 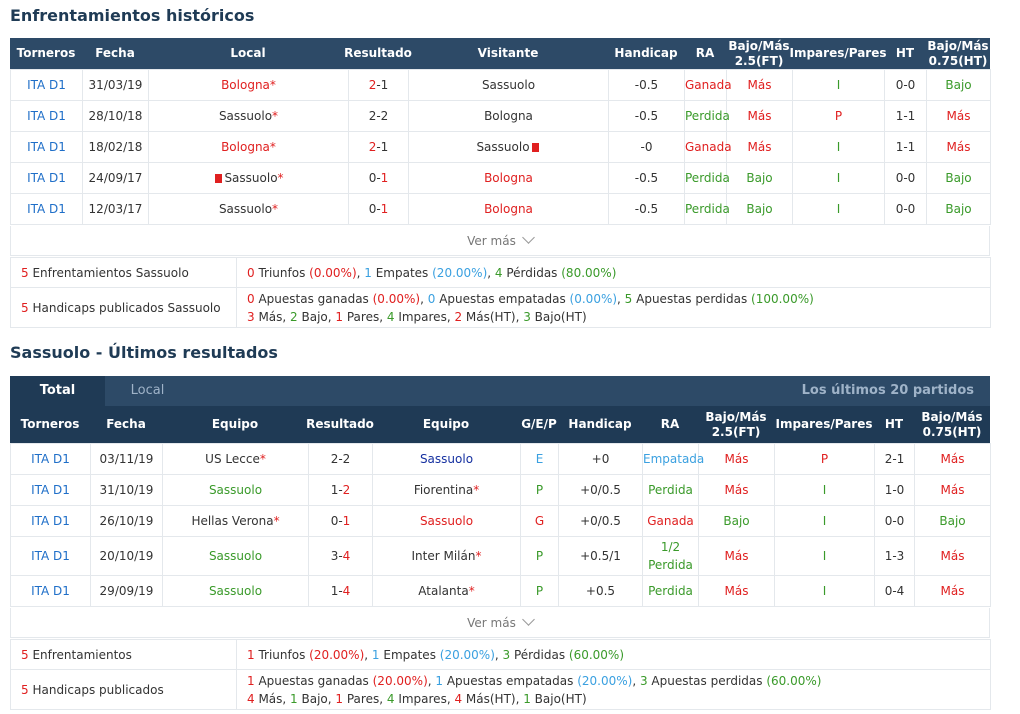 What do you see at coordinates (887, 390) in the screenshot?
I see `last-20-link: Los últimos 20 partidos` at bounding box center [887, 390].